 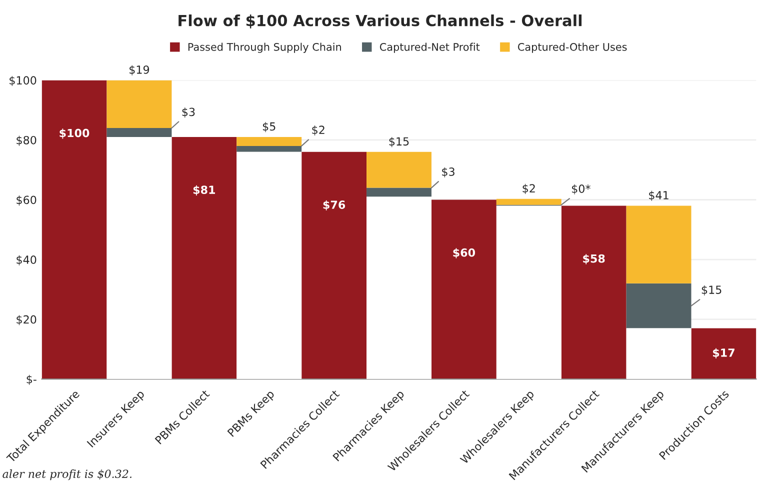 I want to click on y-tick-label: $80, so click(x=26, y=141).